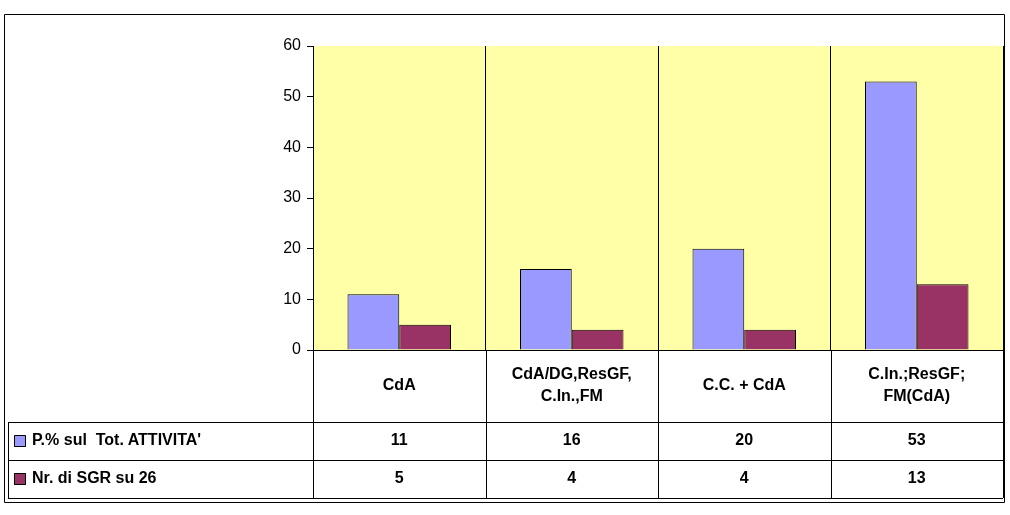  I want to click on y-tick-label: 0, so click(297, 349).